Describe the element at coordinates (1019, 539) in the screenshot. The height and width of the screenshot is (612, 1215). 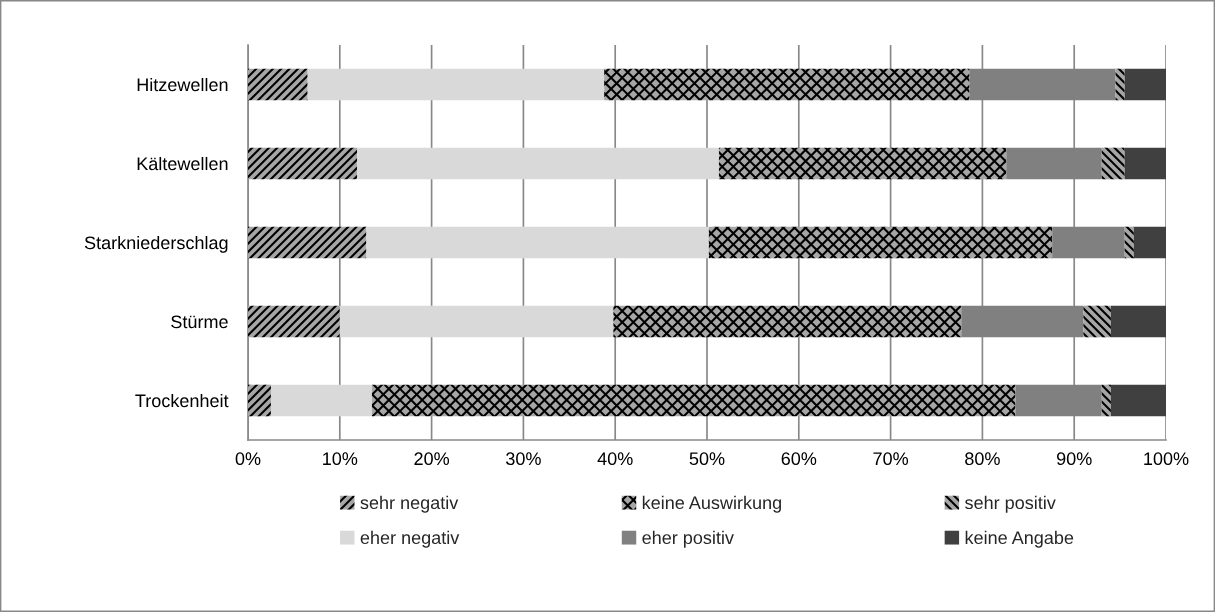
I see `legend-label: keine Angabe` at that location.